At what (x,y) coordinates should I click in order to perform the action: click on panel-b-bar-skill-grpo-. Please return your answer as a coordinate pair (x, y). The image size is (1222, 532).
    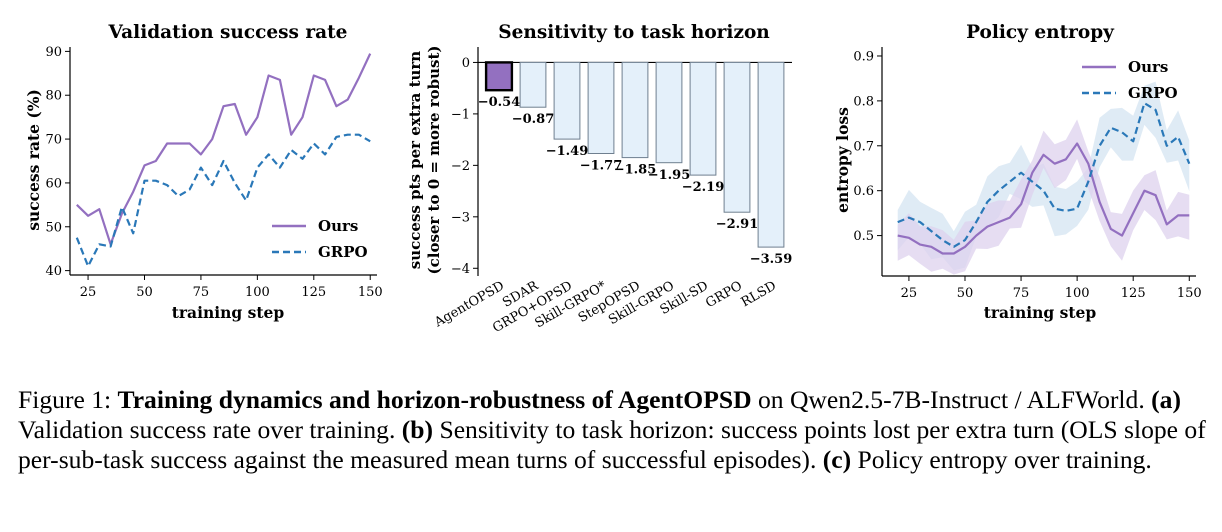
    Looking at the image, I should click on (601, 107).